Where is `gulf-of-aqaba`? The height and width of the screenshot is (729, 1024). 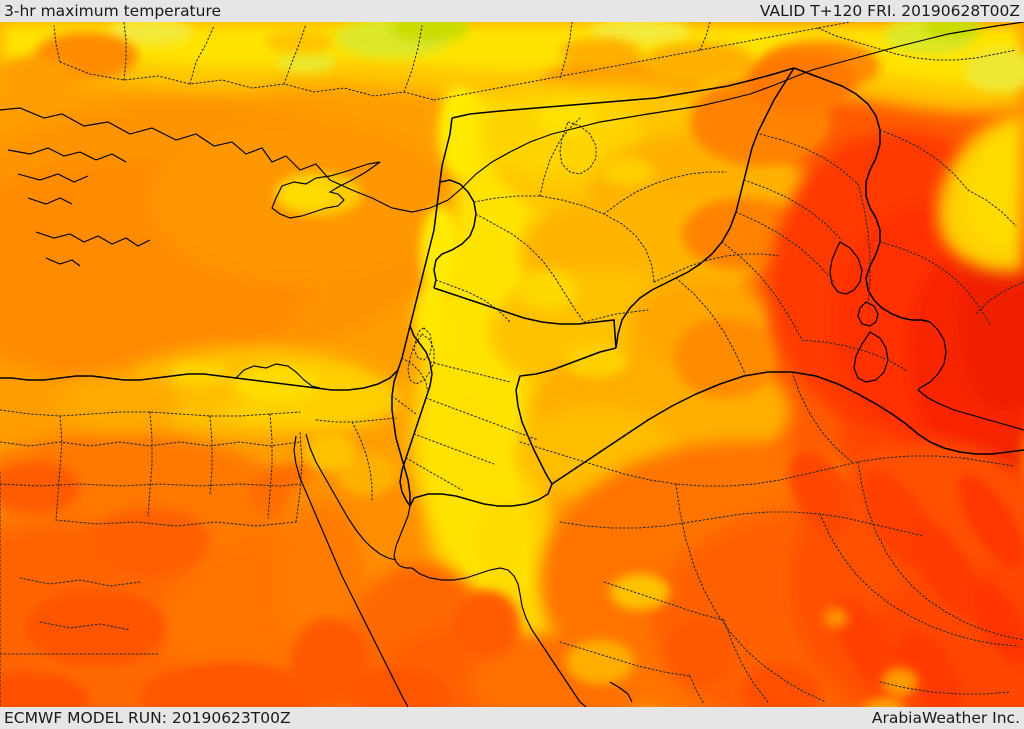 gulf-of-aqaba is located at coordinates (402, 537).